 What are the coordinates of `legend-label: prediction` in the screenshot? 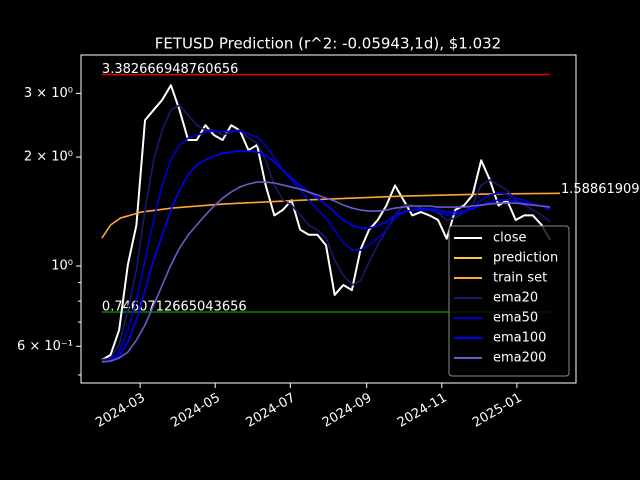 It's located at (525, 258).